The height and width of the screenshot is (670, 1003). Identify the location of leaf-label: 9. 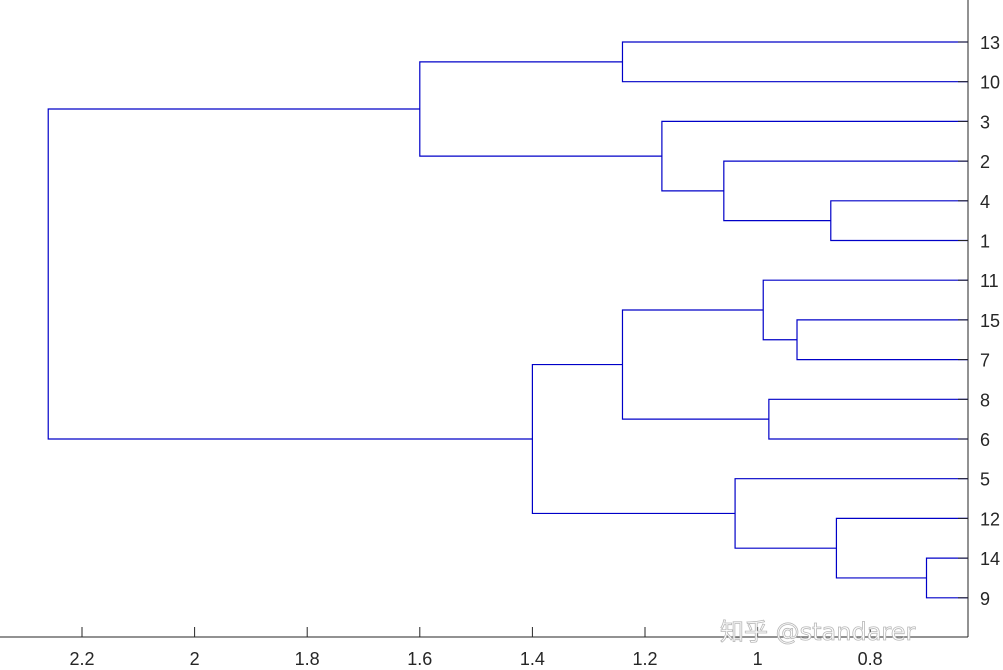
(985, 599).